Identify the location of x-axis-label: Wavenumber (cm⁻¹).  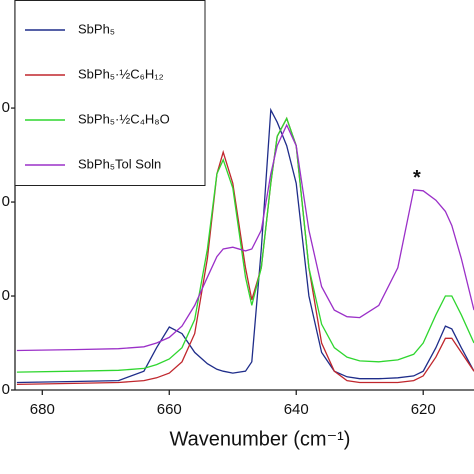
(260, 439).